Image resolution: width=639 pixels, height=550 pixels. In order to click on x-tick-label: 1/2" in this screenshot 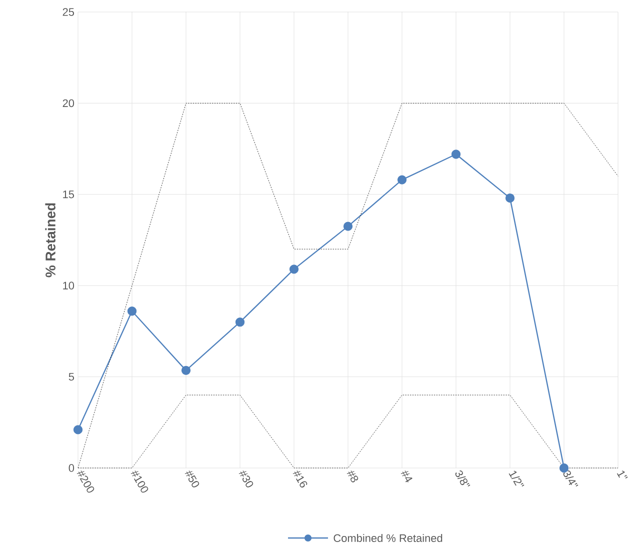, I will do `click(516, 478)`.